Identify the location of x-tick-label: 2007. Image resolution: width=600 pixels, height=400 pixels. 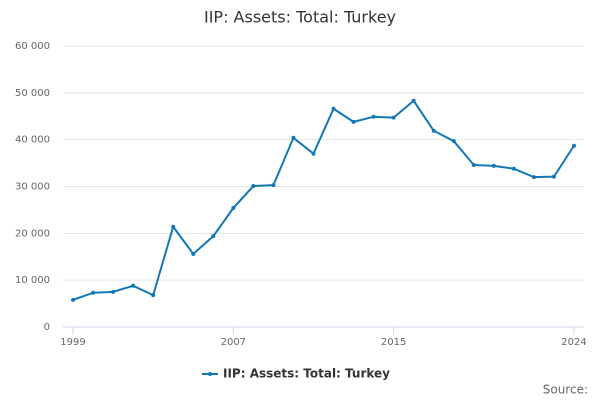
(233, 342).